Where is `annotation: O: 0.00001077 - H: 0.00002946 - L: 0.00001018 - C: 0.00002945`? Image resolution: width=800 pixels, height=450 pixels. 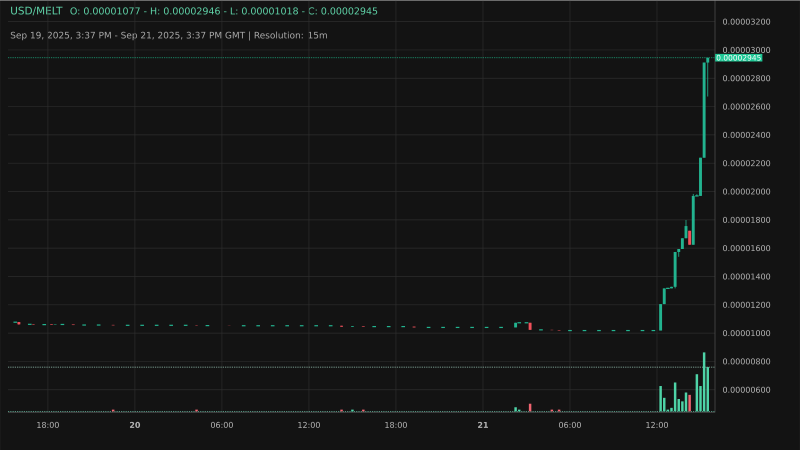 annotation: O: 0.00001077 - H: 0.00002946 - L: 0.00001018 - C: 0.00002945 is located at coordinates (224, 10).